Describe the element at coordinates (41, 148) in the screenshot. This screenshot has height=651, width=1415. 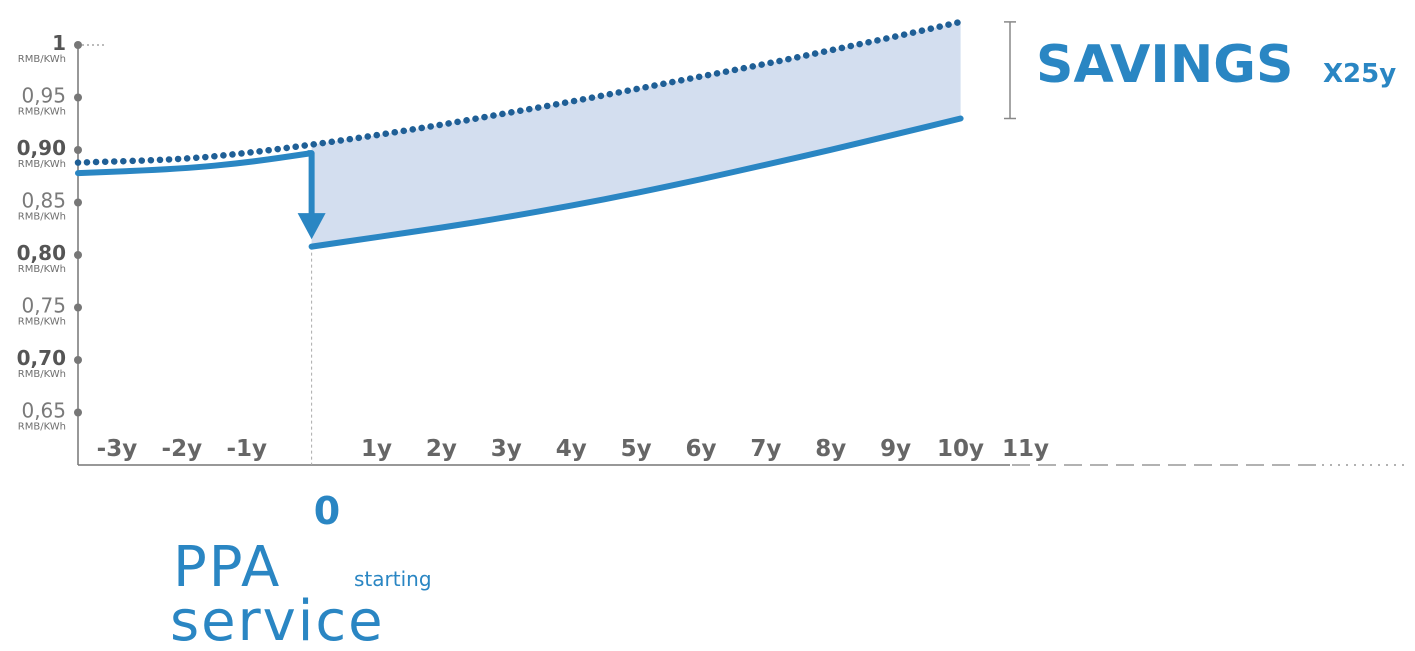
I see `y-tick-label: 0,90` at that location.